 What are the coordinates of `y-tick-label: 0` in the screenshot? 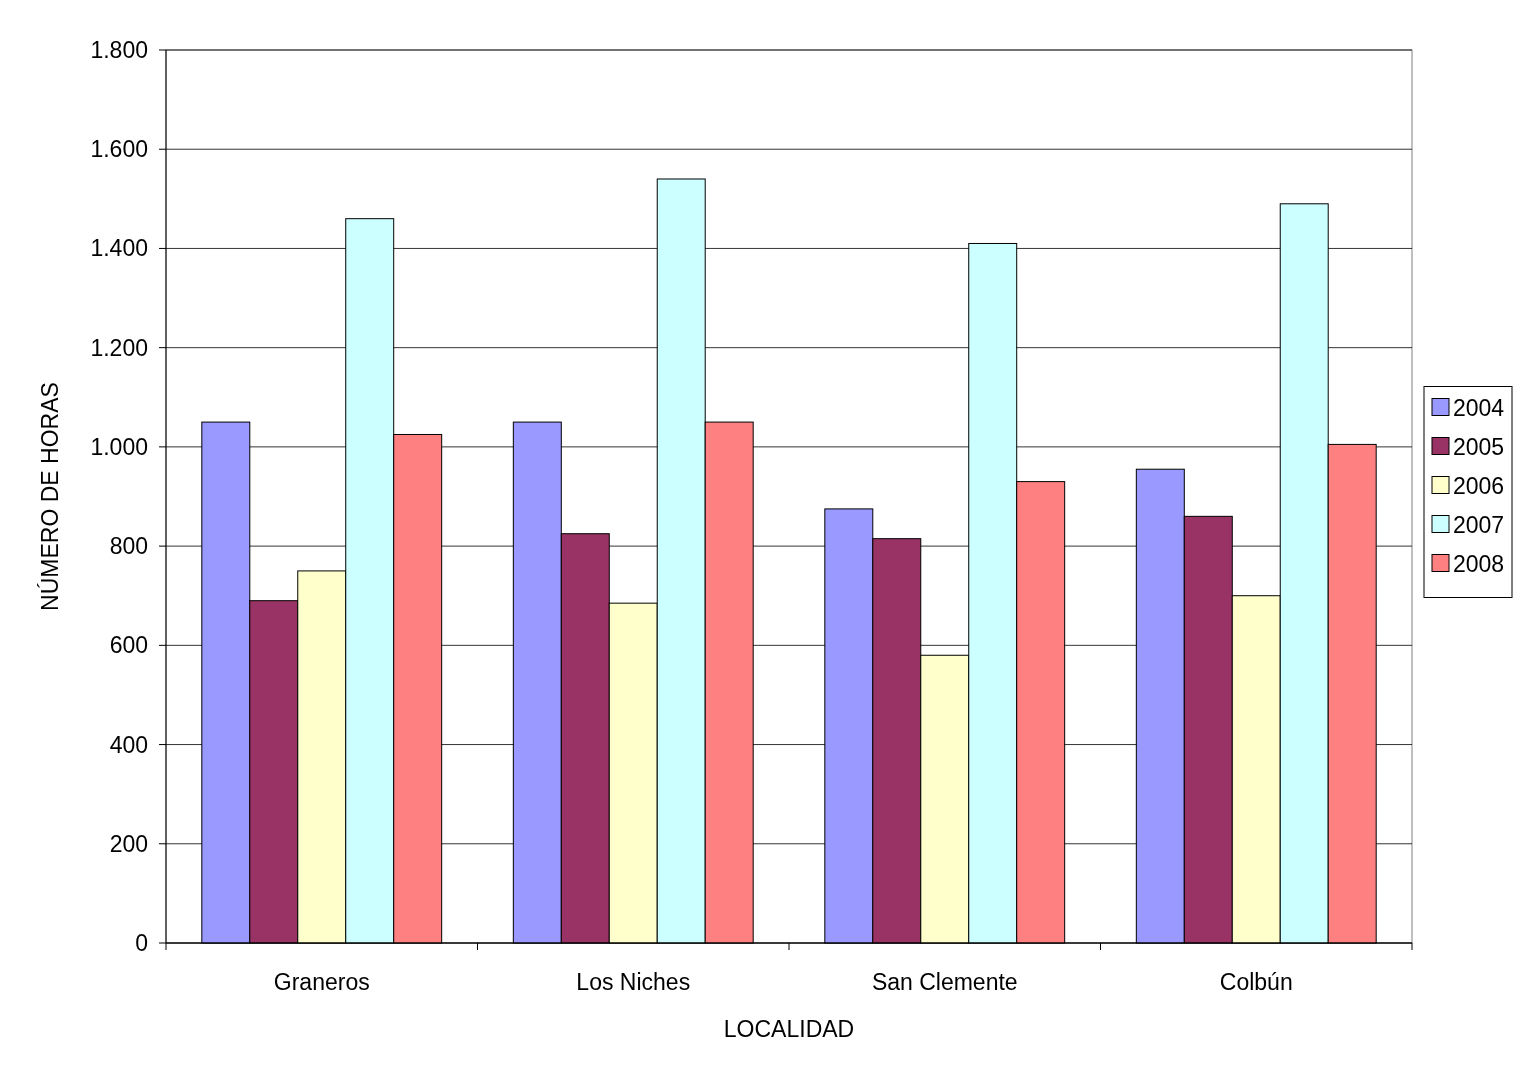 It's located at (141, 943).